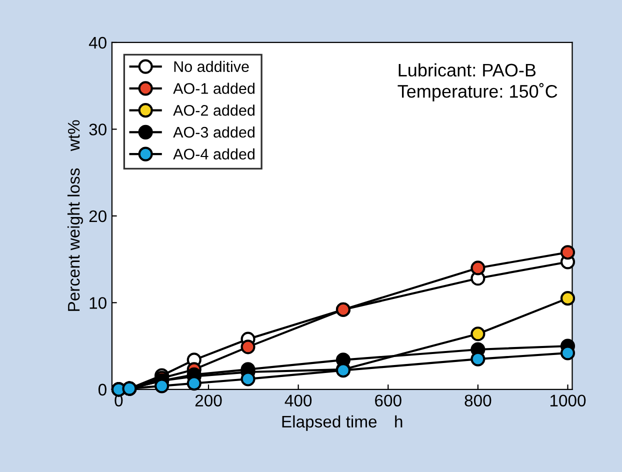 This screenshot has height=472, width=622. I want to click on y-tick-label: 30, so click(97, 130).